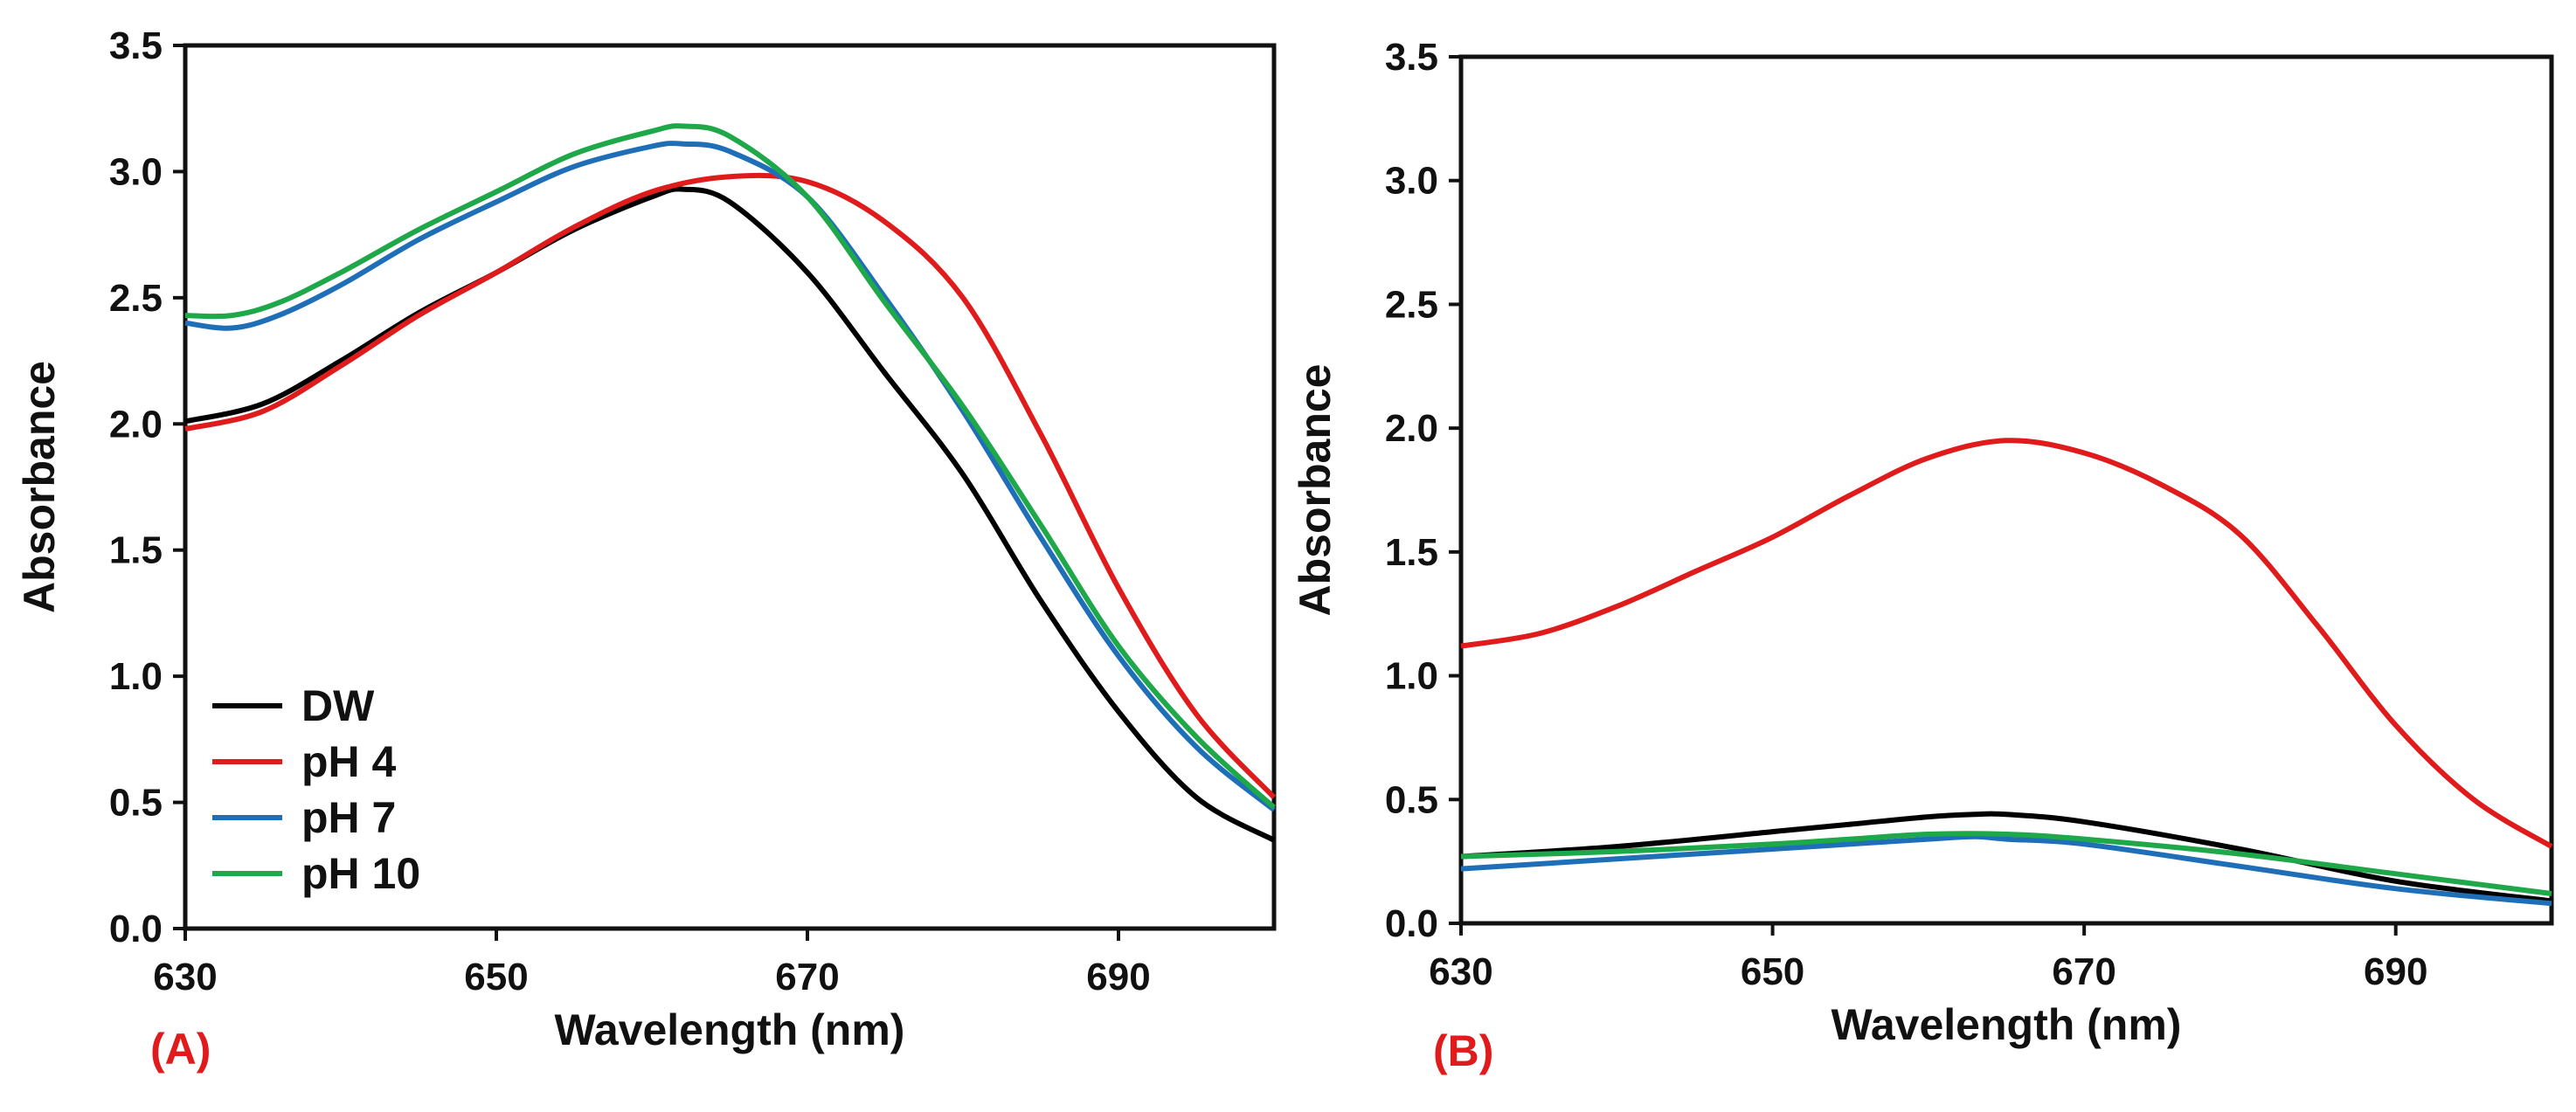 The width and height of the screenshot is (2576, 1112). Describe the element at coordinates (360, 874) in the screenshot. I see `legend-label: pH 10` at that location.